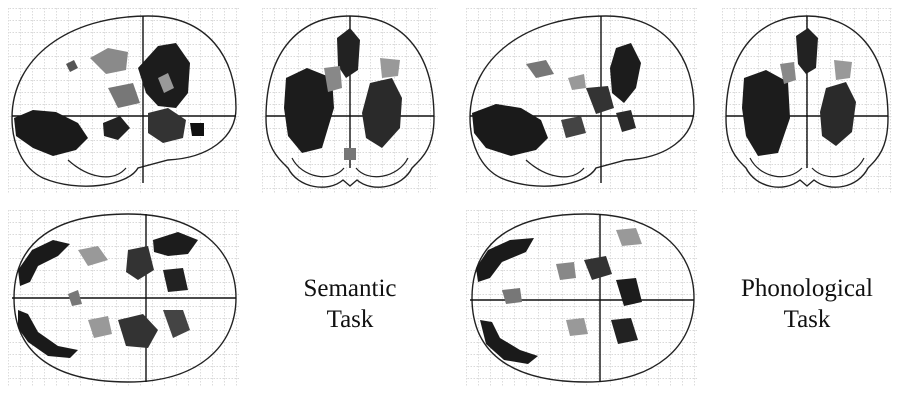 The height and width of the screenshot is (394, 897). I want to click on phonological-label-line1: Phonological, so click(807, 288).